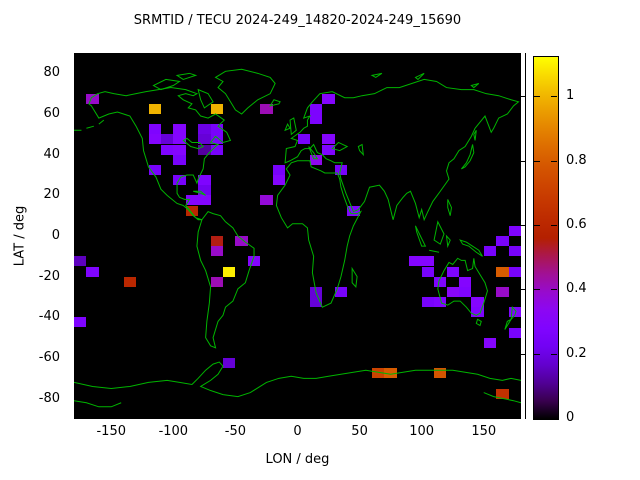 Image resolution: width=640 pixels, height=480 pixels. What do you see at coordinates (173, 431) in the screenshot?
I see `x-tick-label: -100` at bounding box center [173, 431].